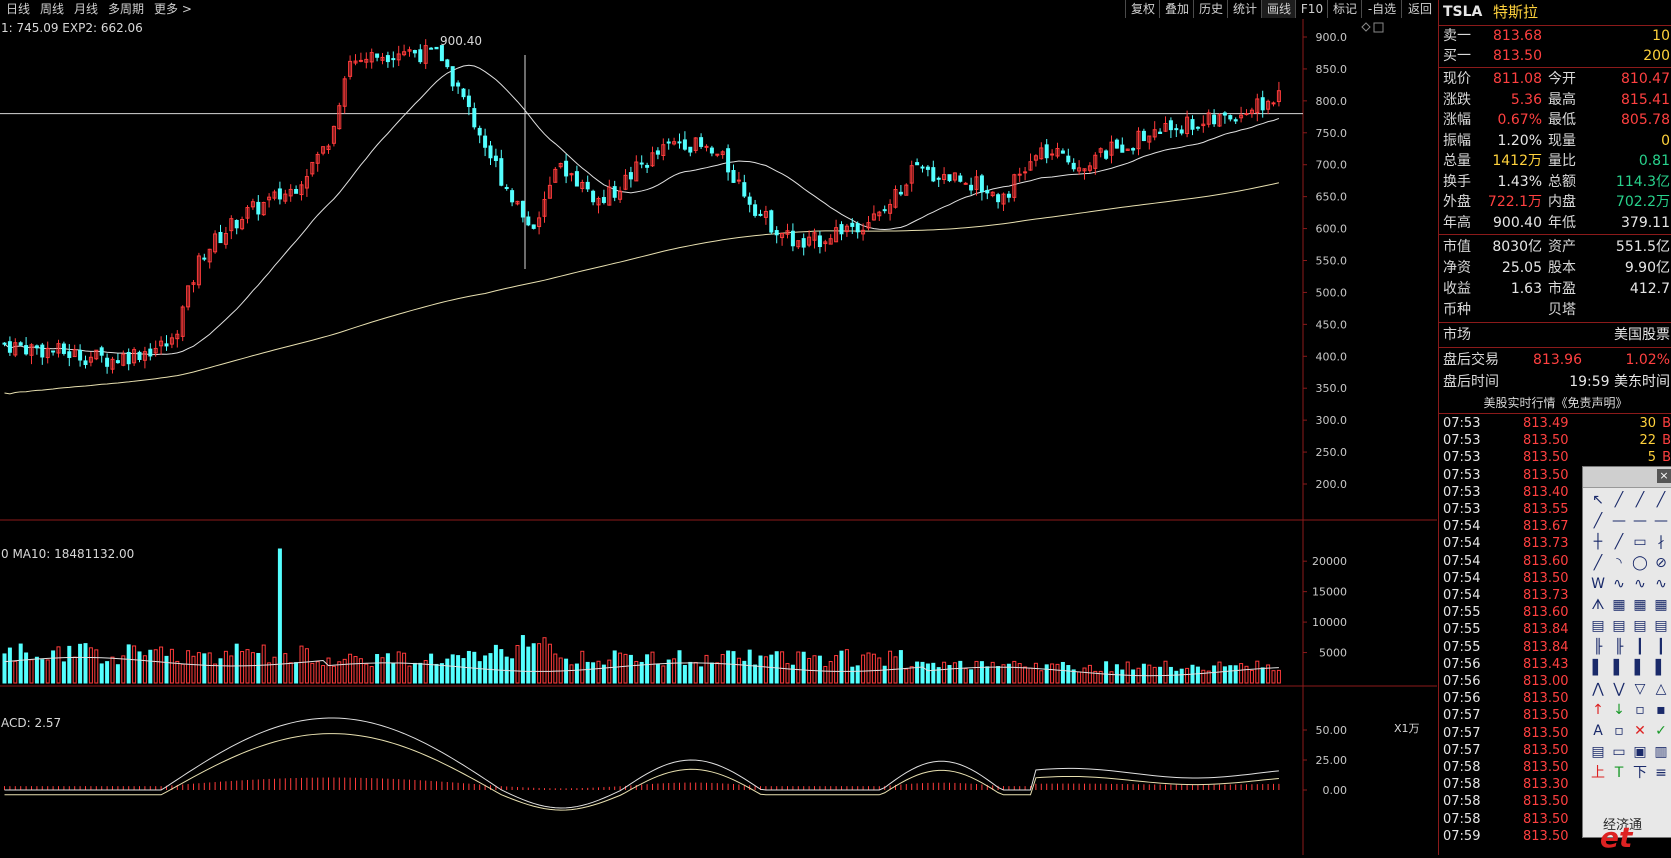 The width and height of the screenshot is (1671, 858). Describe the element at coordinates (1598, 521) in the screenshot. I see `draw-tool-1-0-icon: ╱` at that location.